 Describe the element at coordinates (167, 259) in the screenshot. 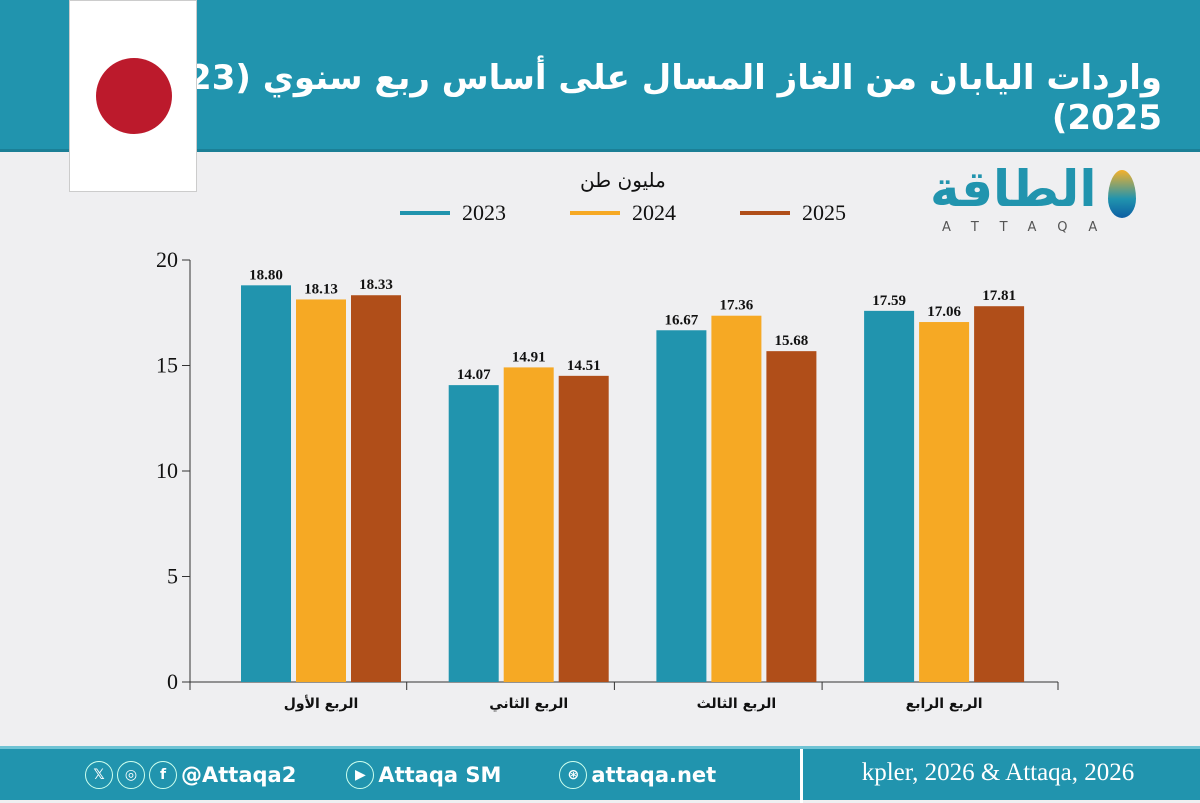

I see `y-tick-label: 20` at that location.